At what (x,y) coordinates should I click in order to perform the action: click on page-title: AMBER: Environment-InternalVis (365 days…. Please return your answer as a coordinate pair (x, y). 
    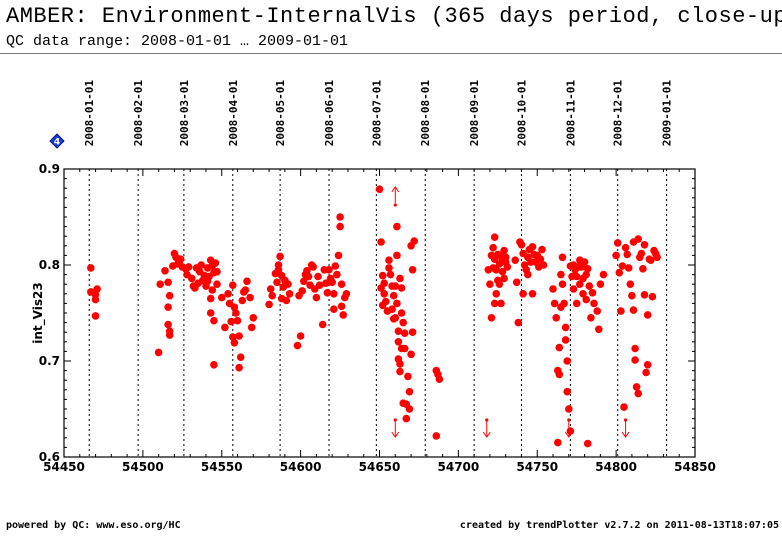
    Looking at the image, I should click on (394, 16).